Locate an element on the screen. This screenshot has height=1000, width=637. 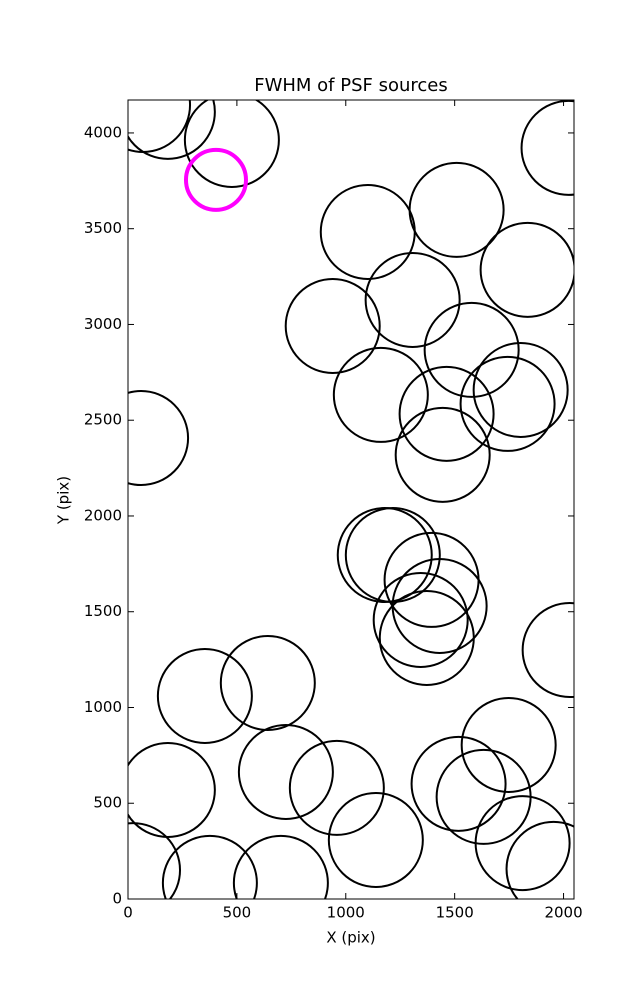
x-tick-label: 1000 is located at coordinates (346, 913).